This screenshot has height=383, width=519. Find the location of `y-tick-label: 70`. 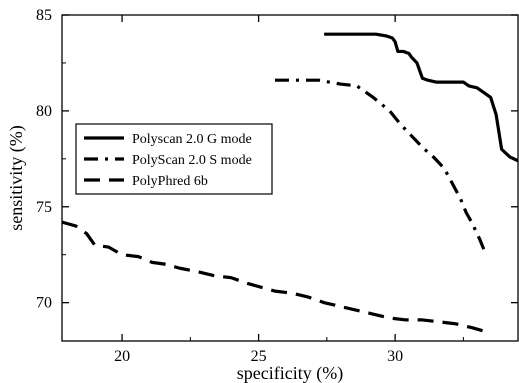

y-tick-label: 70 is located at coordinates (44, 303).